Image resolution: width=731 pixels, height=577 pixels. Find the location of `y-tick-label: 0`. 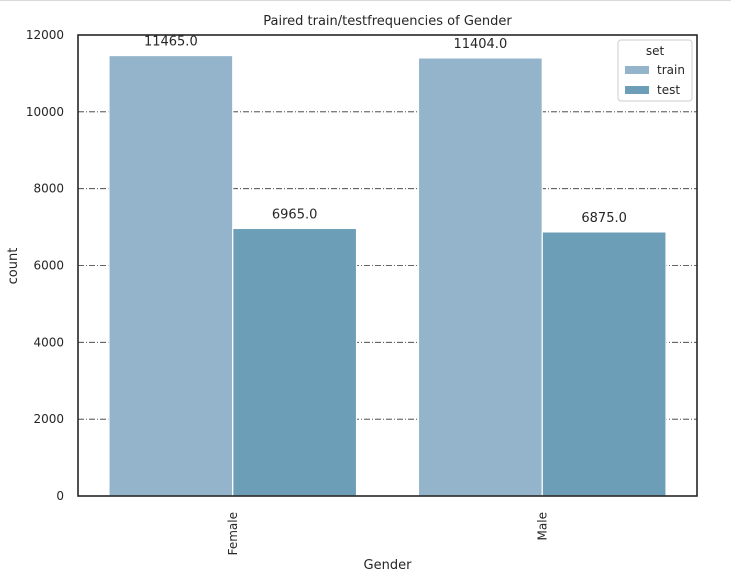

y-tick-label: 0 is located at coordinates (60, 496).